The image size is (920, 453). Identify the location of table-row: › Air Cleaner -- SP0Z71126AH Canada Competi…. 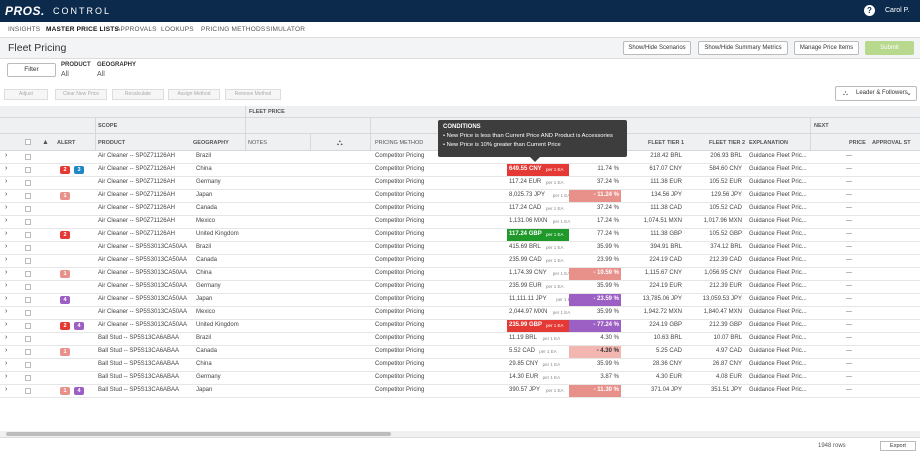
(460, 209).